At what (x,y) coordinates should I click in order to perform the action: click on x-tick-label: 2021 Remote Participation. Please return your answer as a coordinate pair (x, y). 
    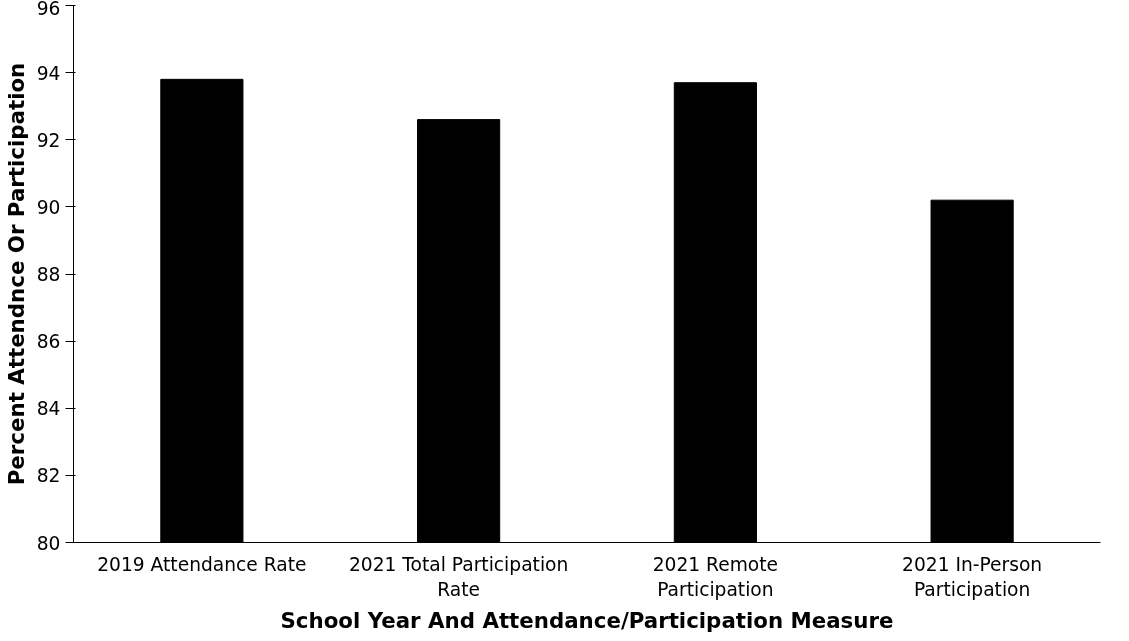
    Looking at the image, I should click on (715, 576).